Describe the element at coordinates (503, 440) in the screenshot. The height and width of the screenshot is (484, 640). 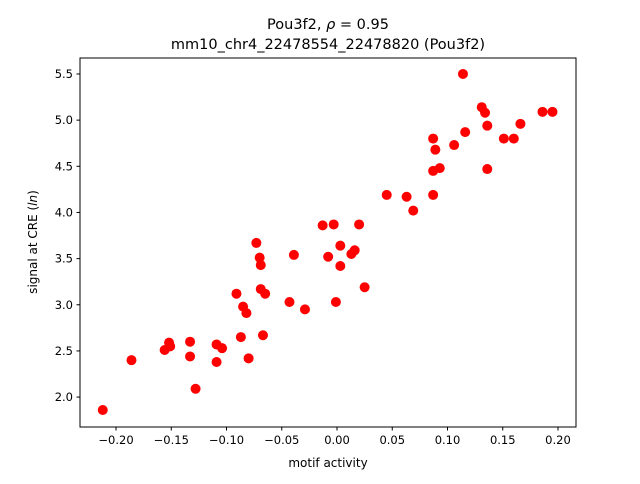
I see `x-tick-label: 0.15` at that location.